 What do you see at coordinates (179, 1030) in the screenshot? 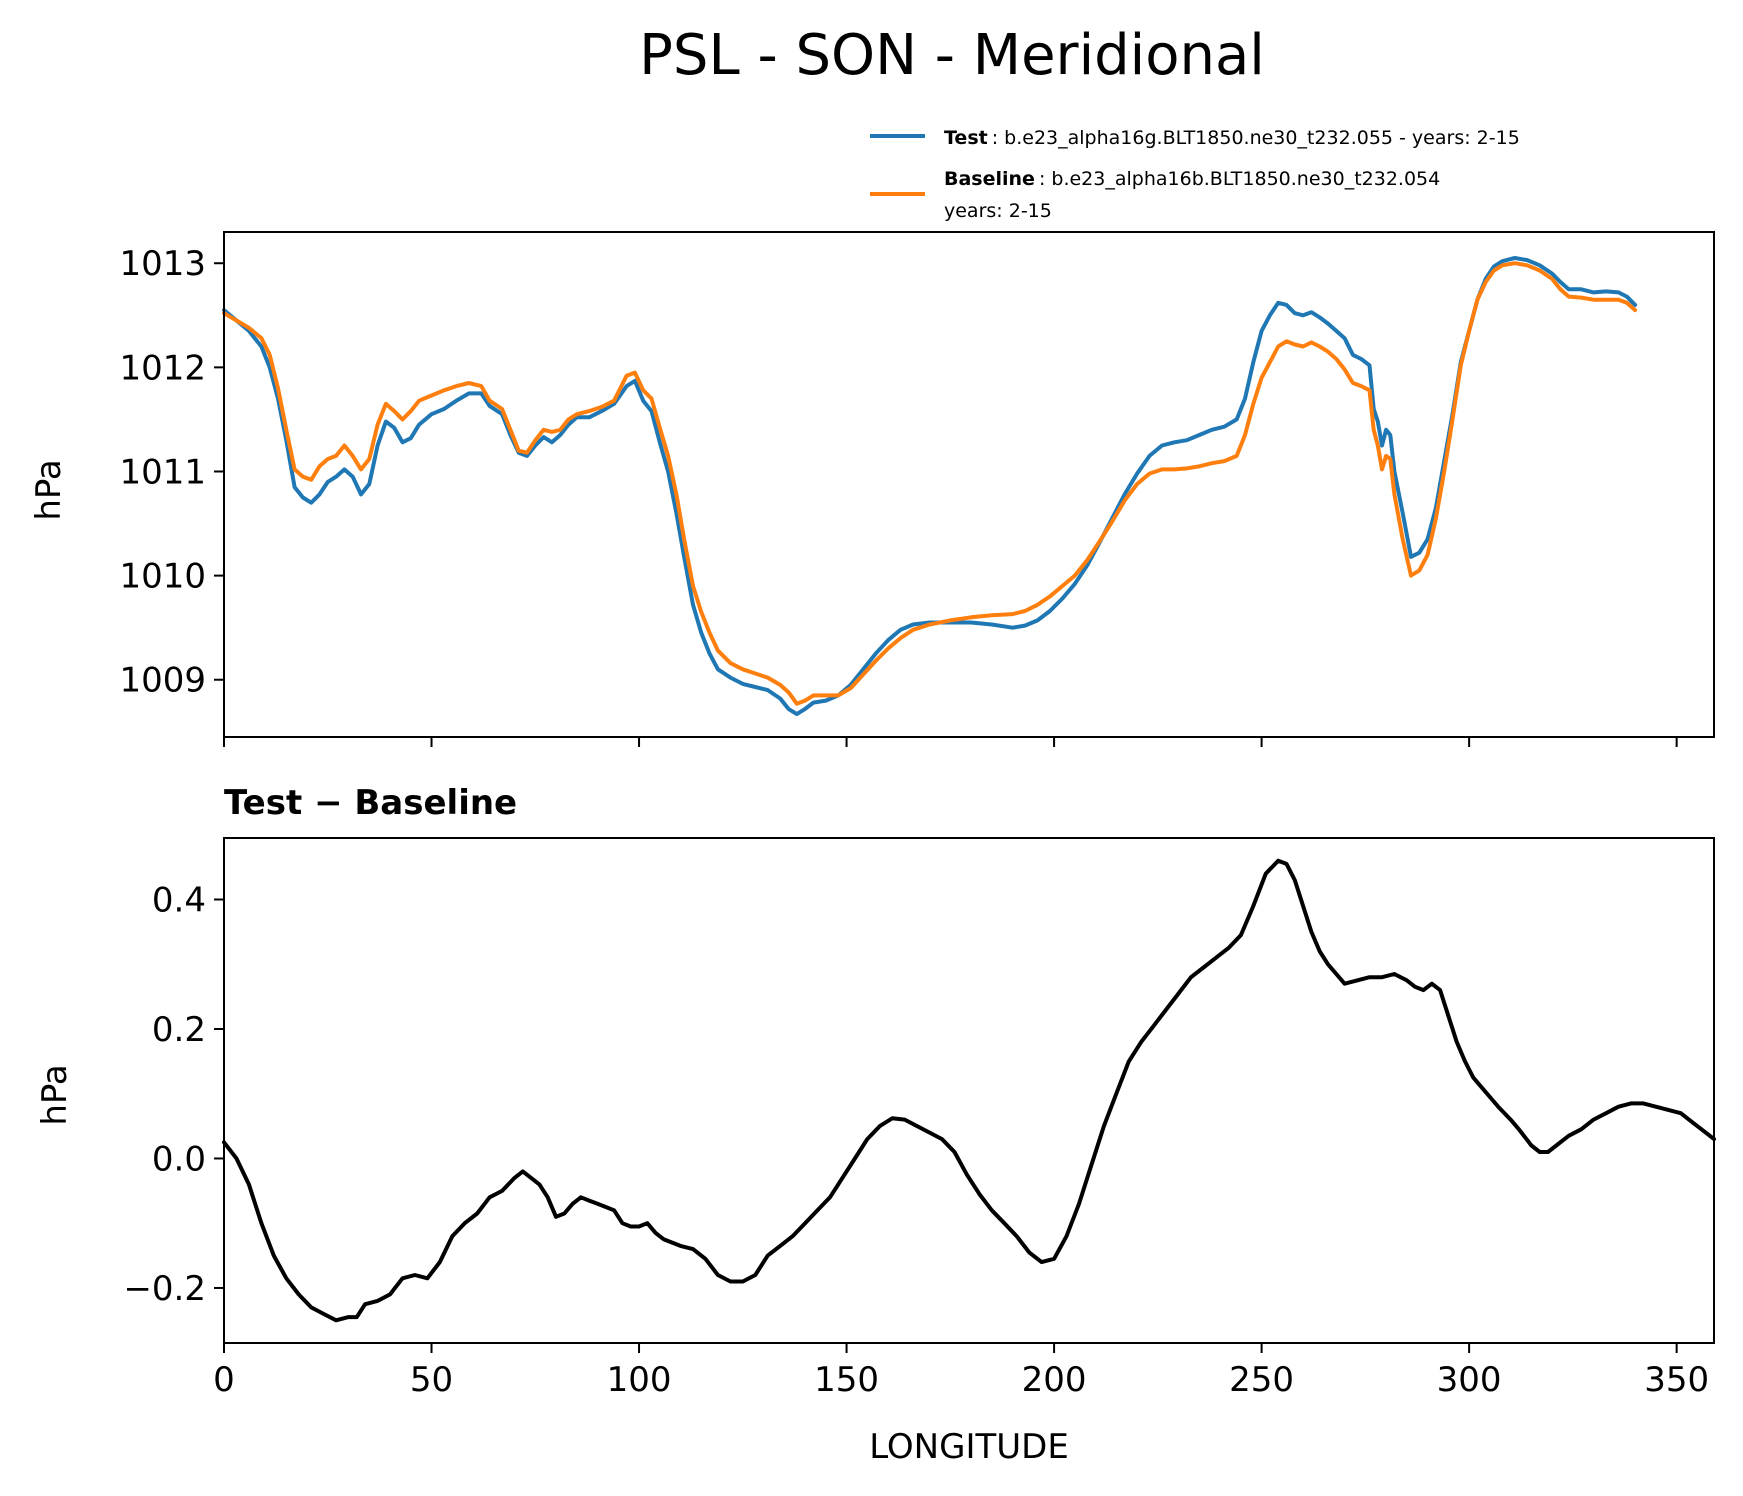
I see `bottom-ytick-label: 0.2` at bounding box center [179, 1030].